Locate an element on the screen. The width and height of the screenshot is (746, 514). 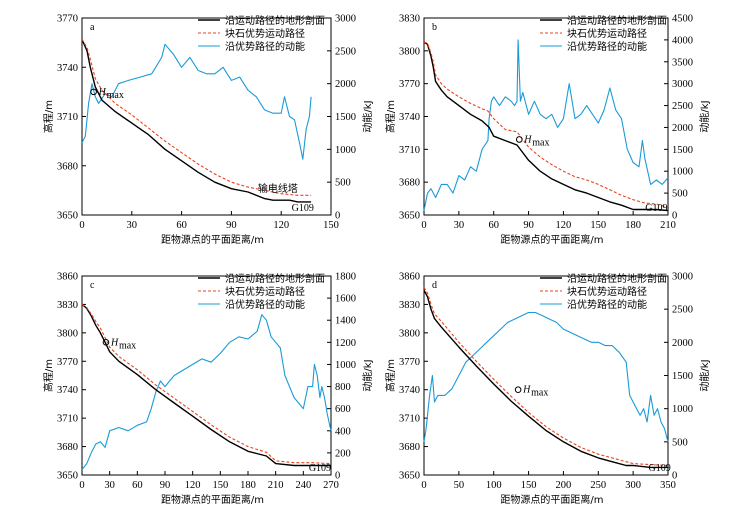
y-right-tick-label: 600 is located at coordinates (343, 409).